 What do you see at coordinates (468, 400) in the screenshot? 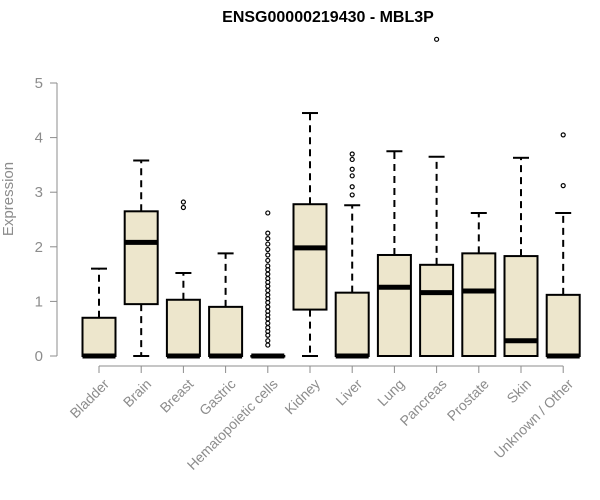
I see `category-label: Prostate` at bounding box center [468, 400].